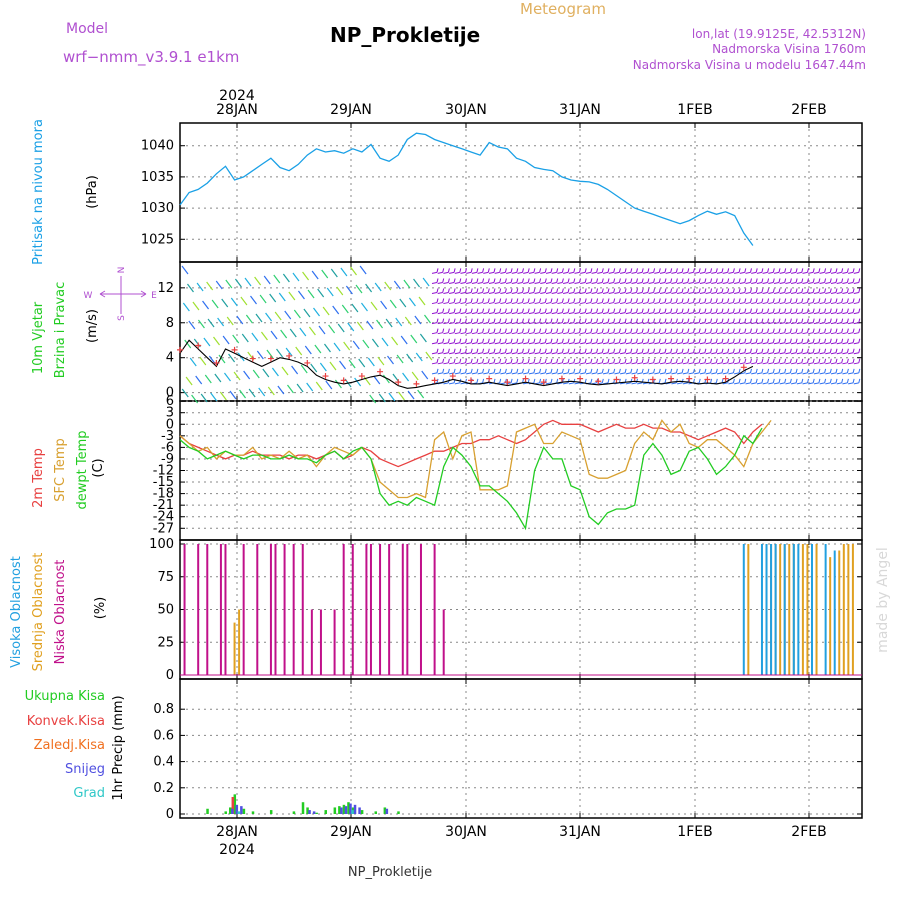 The image size is (900, 900). What do you see at coordinates (237, 96) in the screenshot?
I see `top-year: 2024` at bounding box center [237, 96].